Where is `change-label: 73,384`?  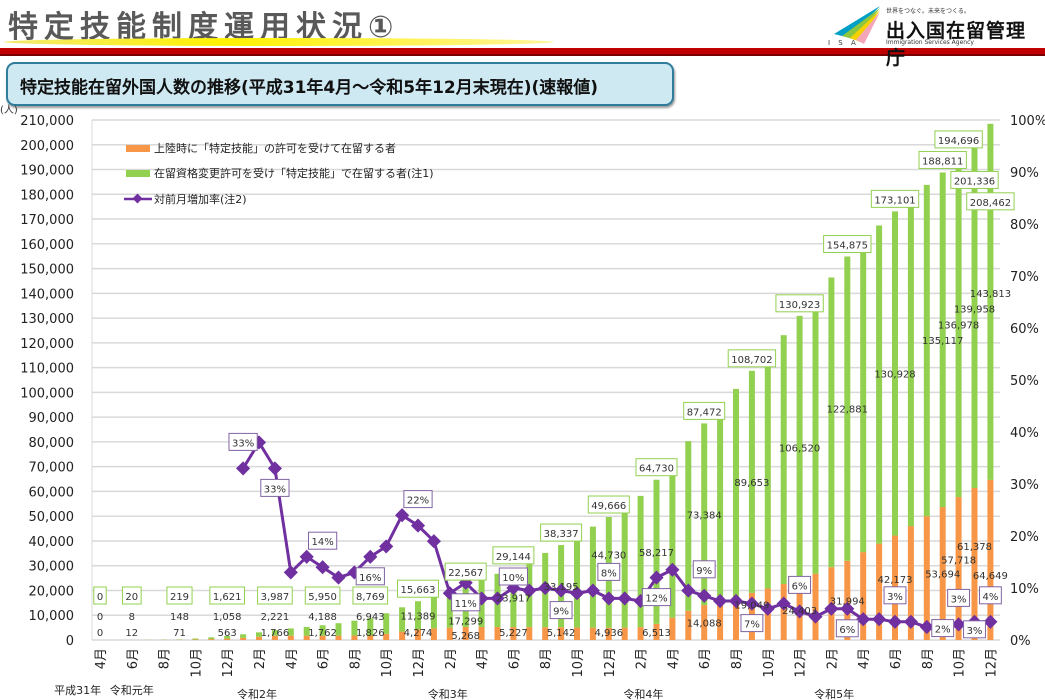 change-label: 73,384 is located at coordinates (704, 515).